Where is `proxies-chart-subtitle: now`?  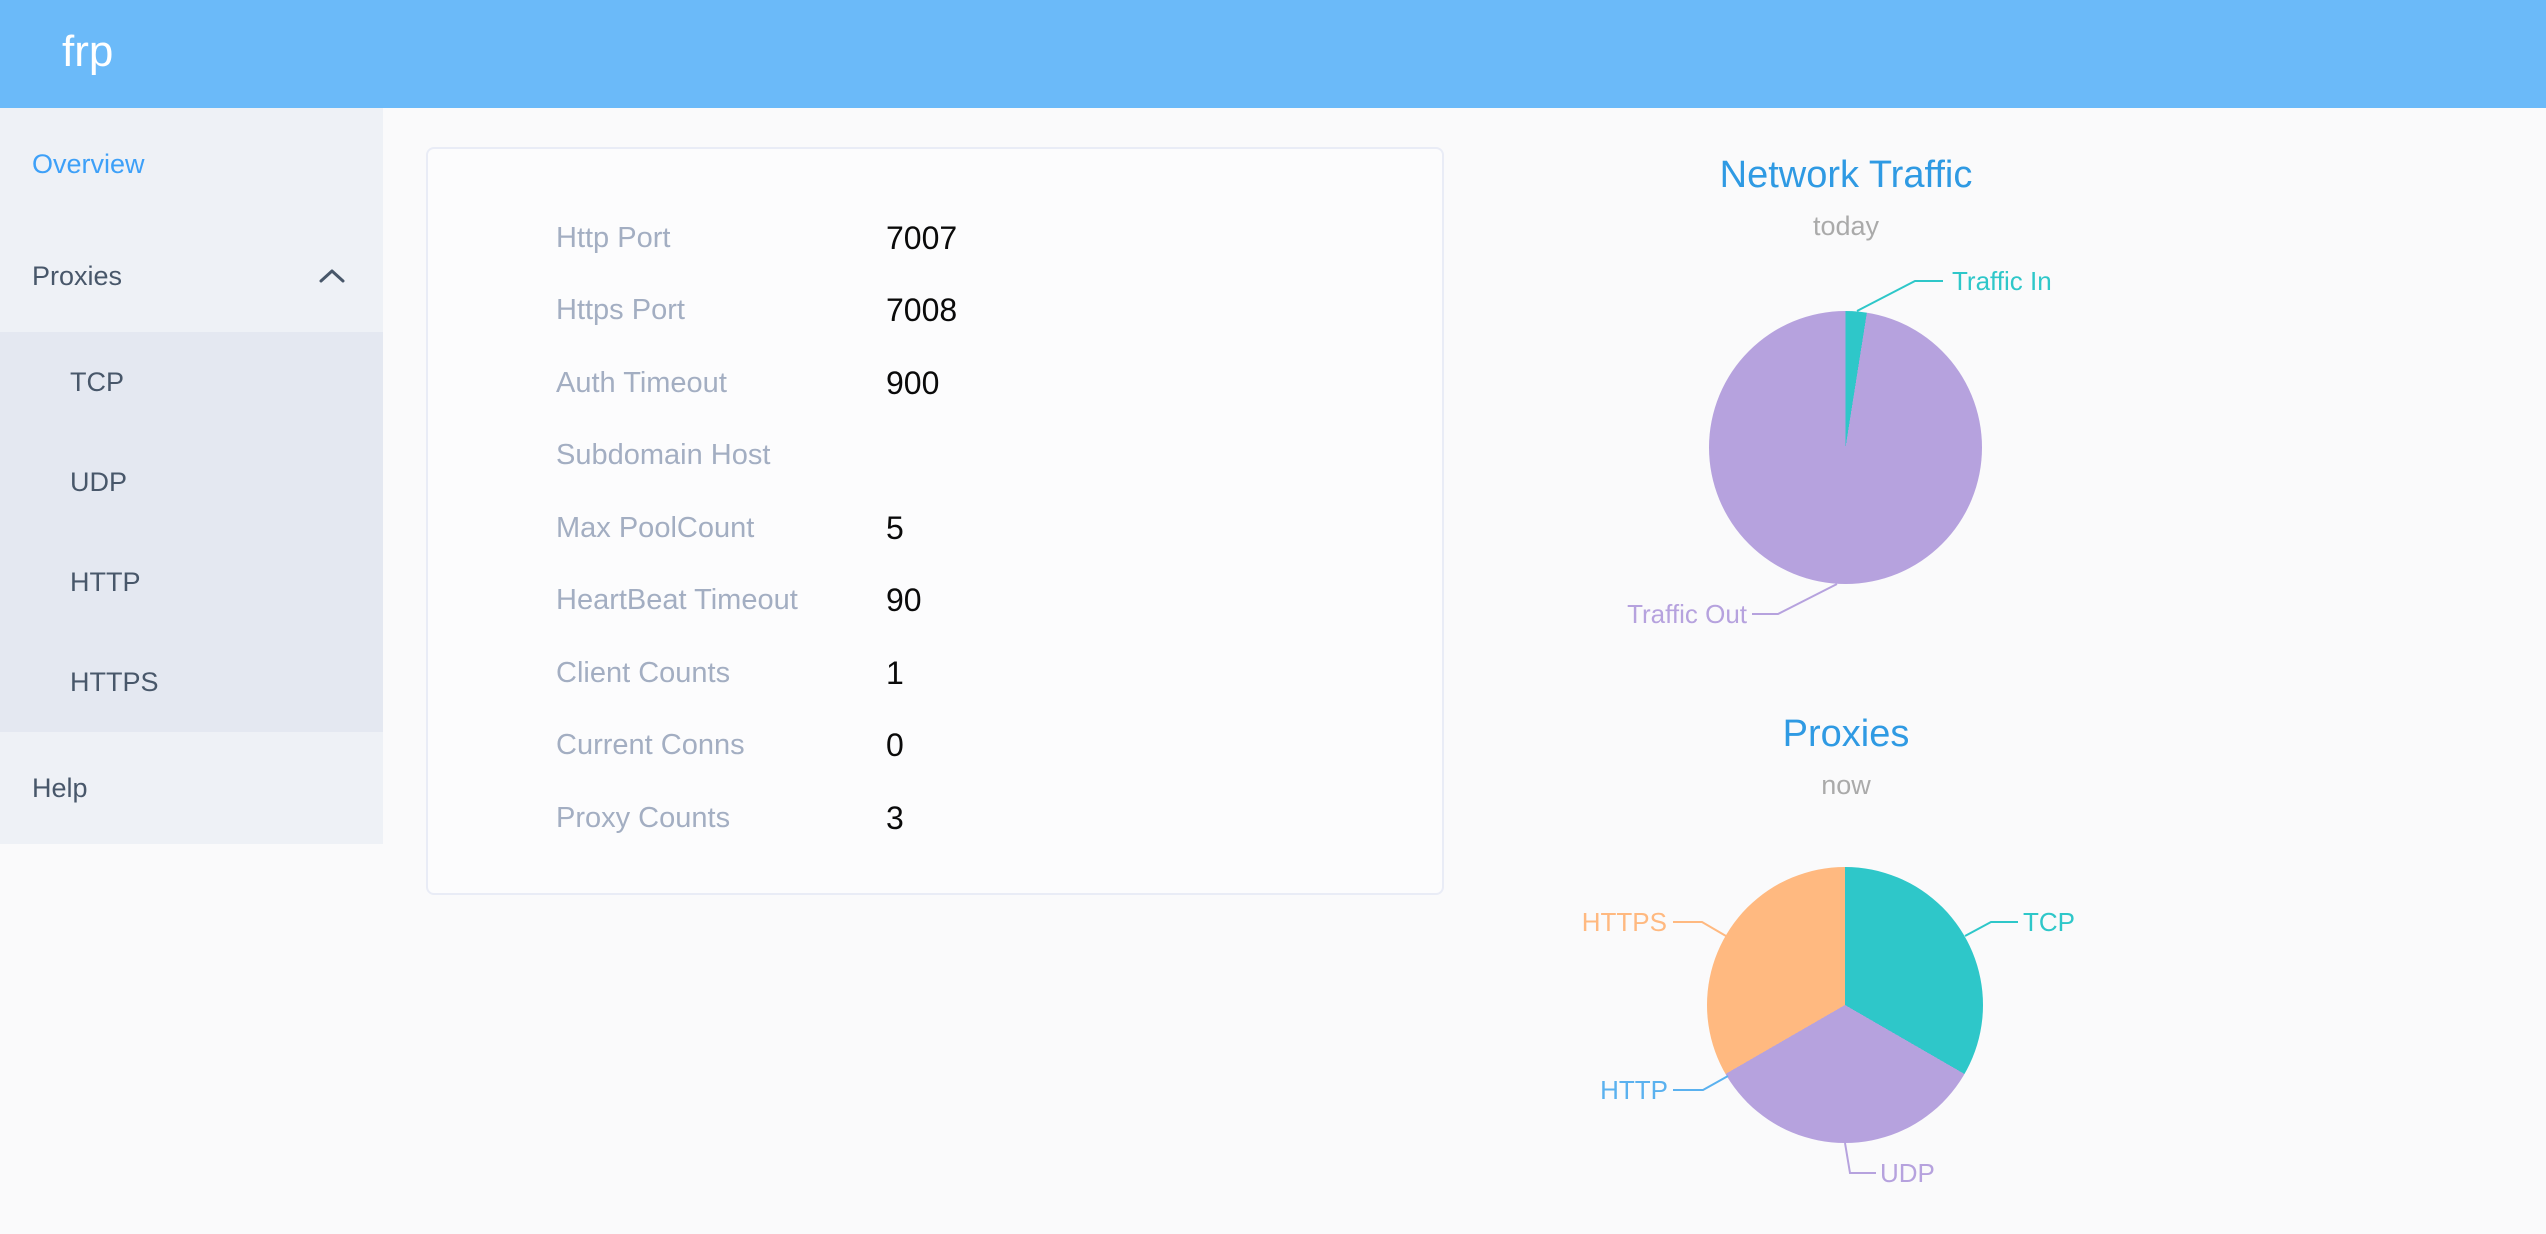 proxies-chart-subtitle: now is located at coordinates (1846, 785).